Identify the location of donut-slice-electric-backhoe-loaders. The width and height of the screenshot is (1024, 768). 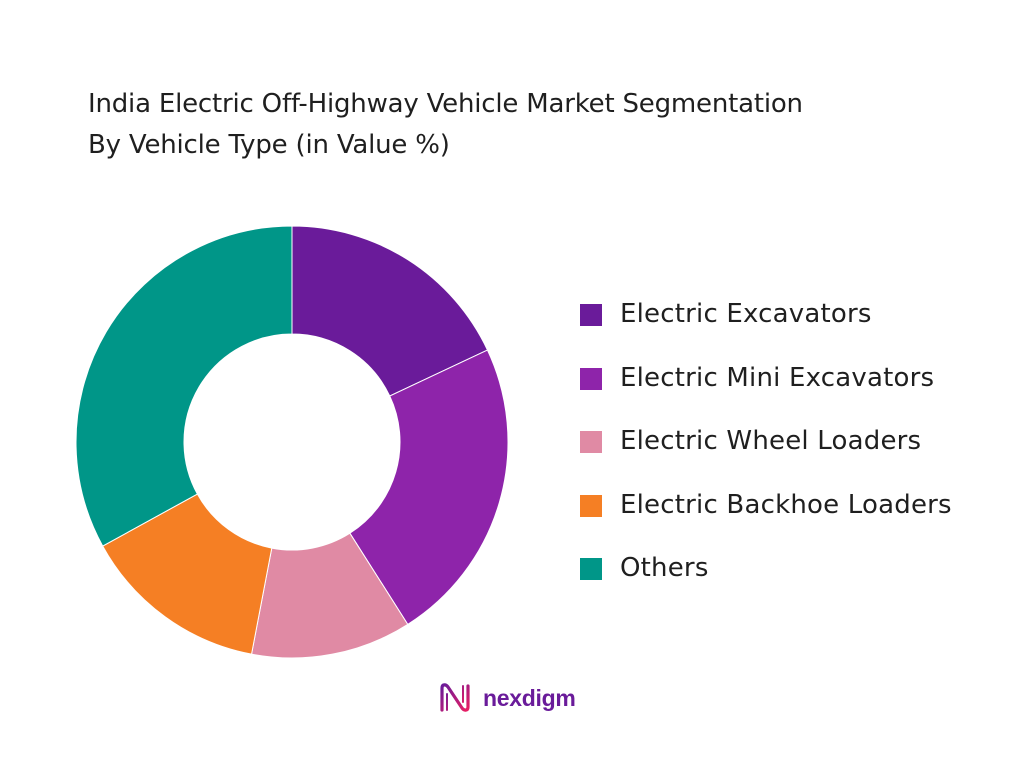
(187, 574).